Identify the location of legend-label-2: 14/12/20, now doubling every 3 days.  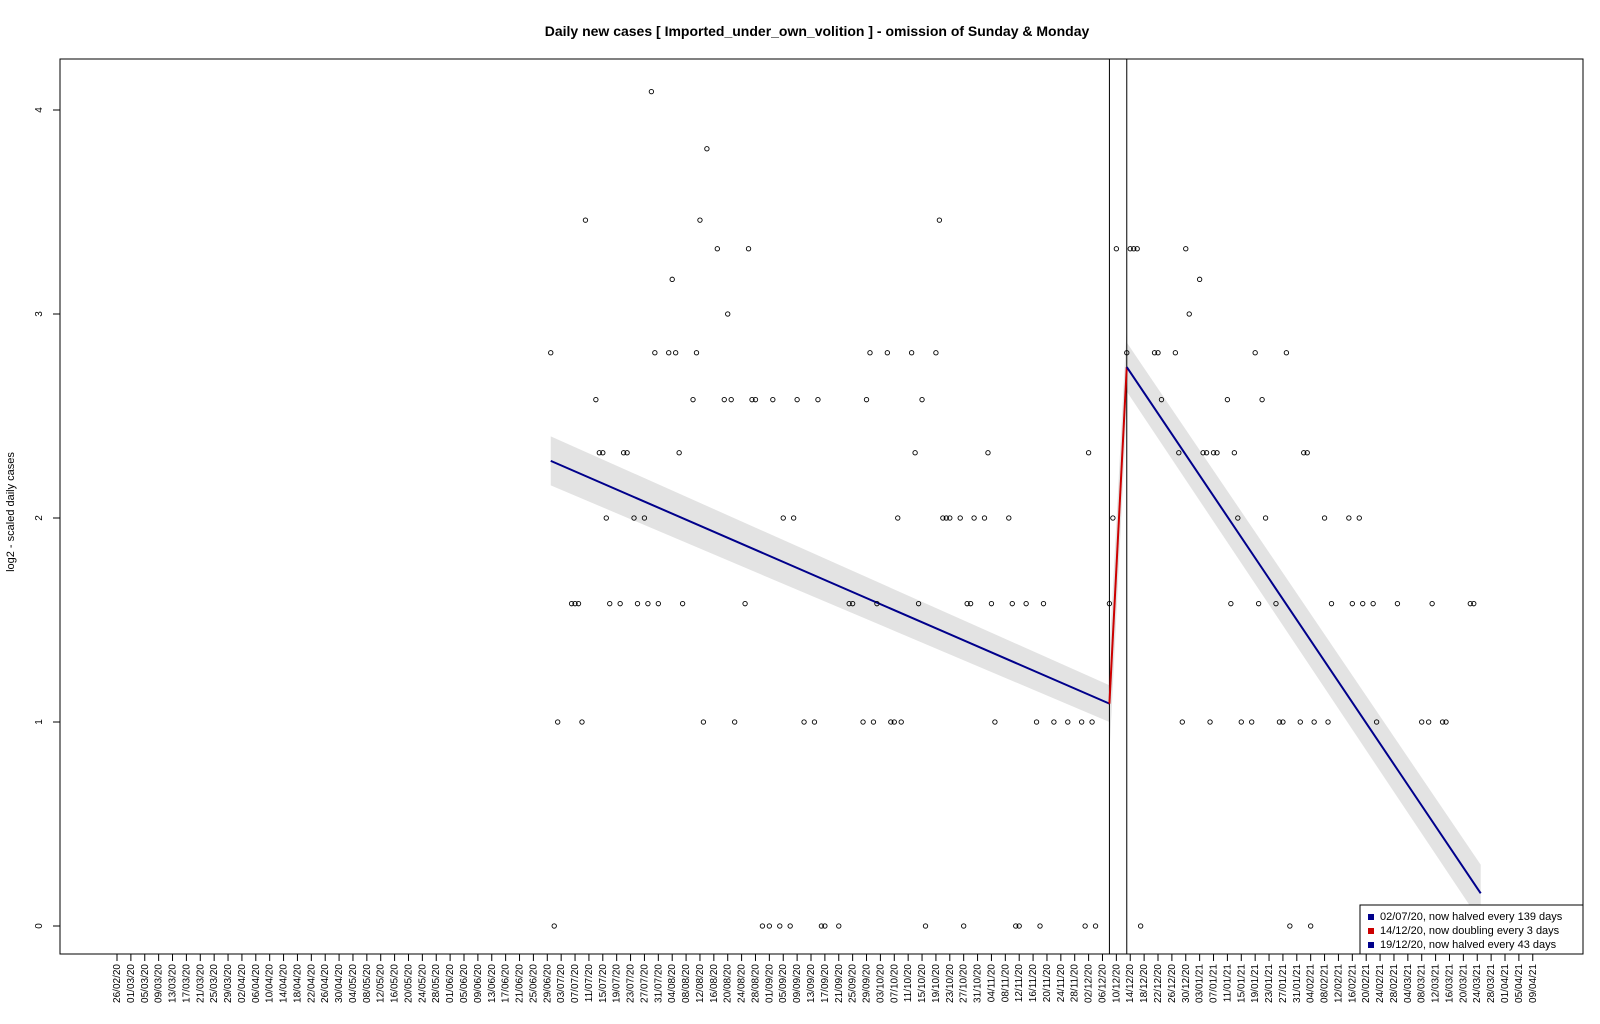
(1470, 931).